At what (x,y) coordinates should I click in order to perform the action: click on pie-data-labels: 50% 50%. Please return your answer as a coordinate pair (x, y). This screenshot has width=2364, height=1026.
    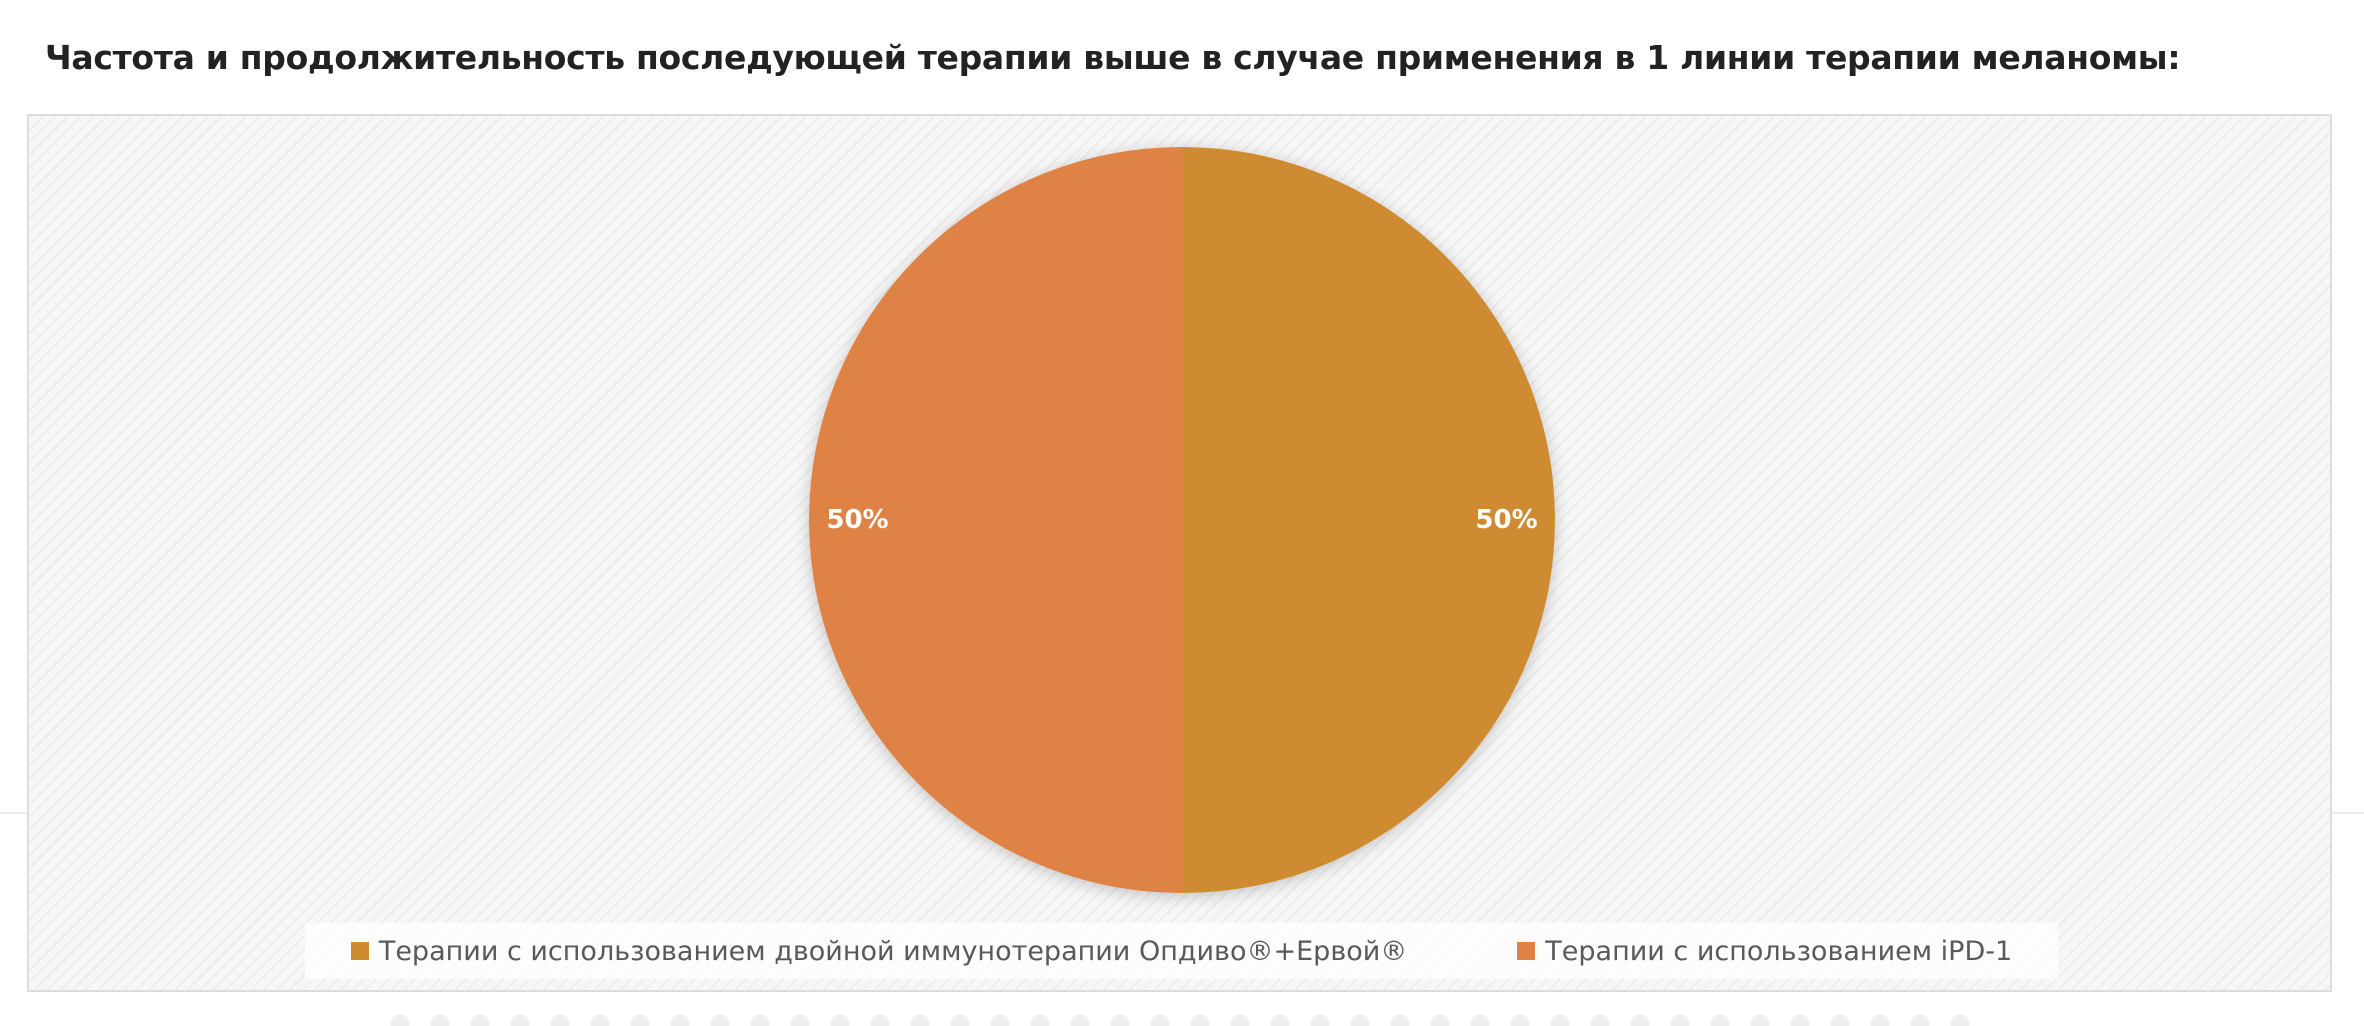
    Looking at the image, I should click on (1181, 520).